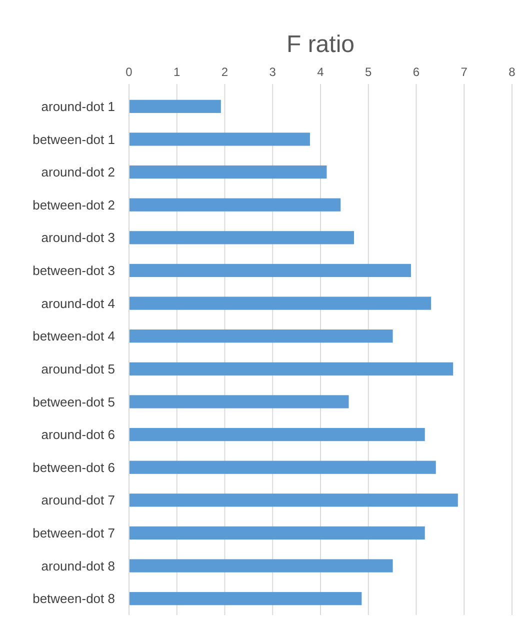 The height and width of the screenshot is (639, 530). Describe the element at coordinates (464, 72) in the screenshot. I see `x-tick-label: 7` at that location.